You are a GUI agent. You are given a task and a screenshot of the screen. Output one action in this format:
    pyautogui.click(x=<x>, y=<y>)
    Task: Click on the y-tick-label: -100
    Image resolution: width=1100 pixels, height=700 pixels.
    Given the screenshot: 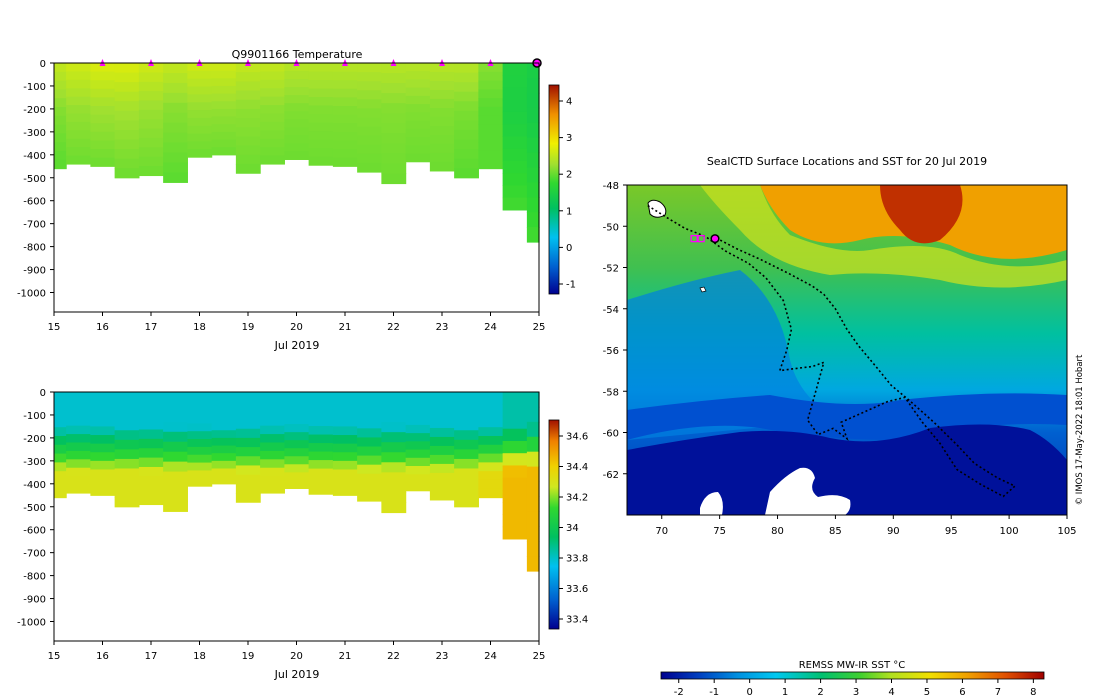 What is the action you would take?
    pyautogui.click(x=34, y=87)
    